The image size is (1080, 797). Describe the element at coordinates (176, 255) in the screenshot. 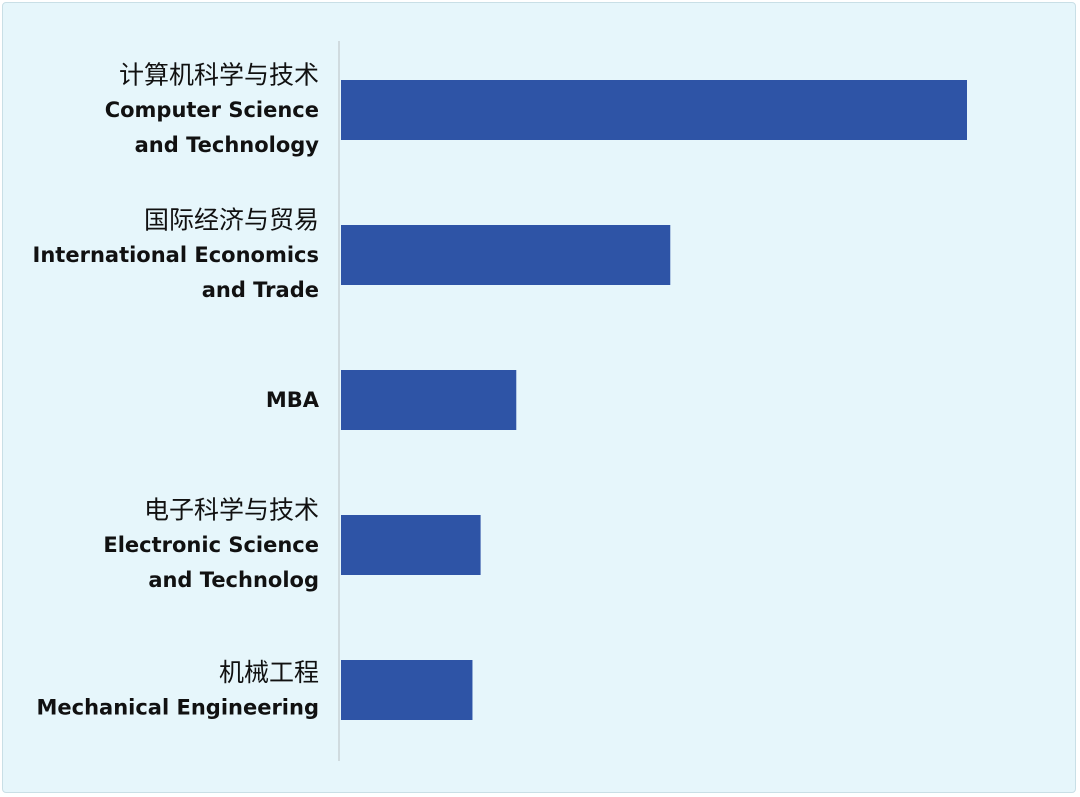

I see `category-label-en-1-0: International Economics` at that location.